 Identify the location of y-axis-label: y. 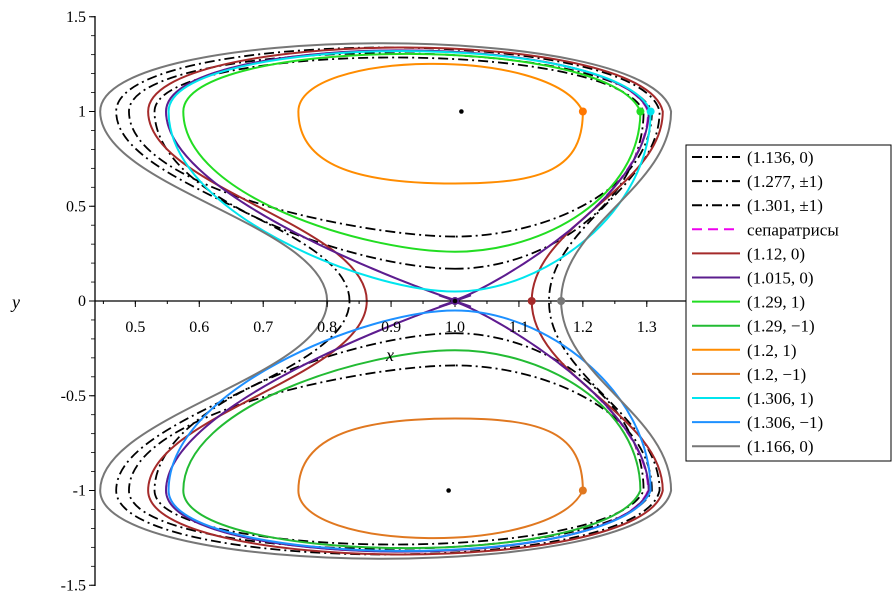
(15, 302).